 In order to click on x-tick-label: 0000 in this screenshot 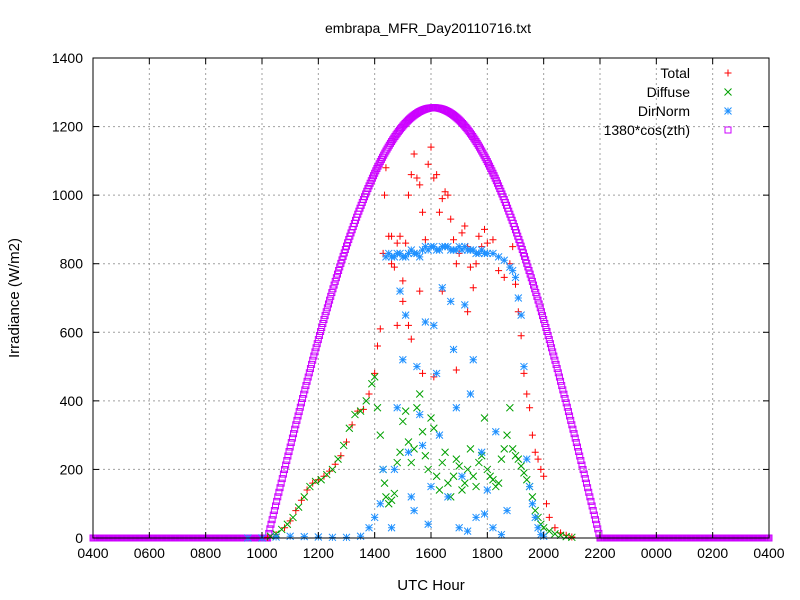, I will do `click(656, 553)`.